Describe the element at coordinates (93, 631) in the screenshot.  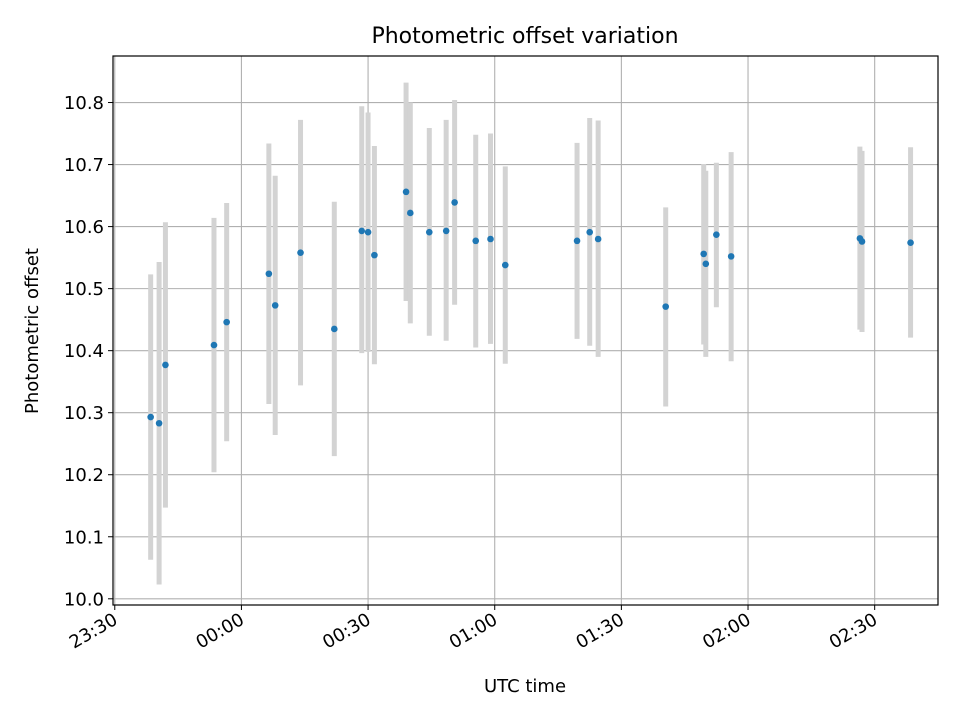
I see `x-tick-label: 23:30` at that location.